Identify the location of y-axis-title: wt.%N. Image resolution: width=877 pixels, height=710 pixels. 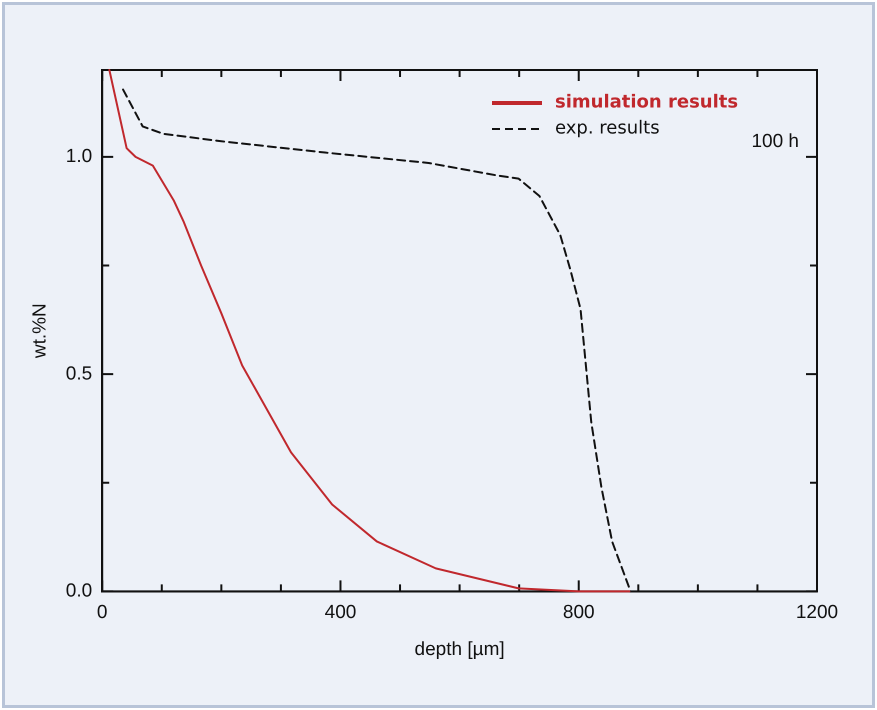
(40, 331).